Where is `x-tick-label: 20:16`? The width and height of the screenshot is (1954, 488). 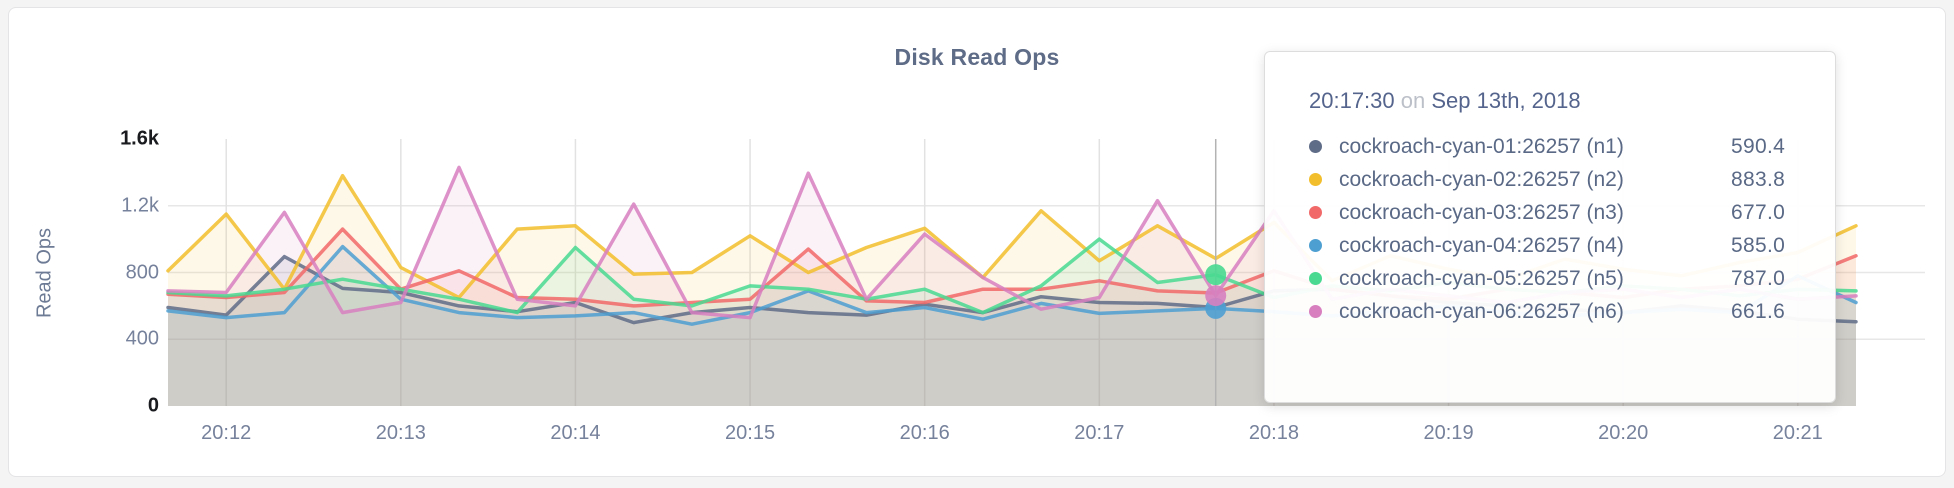
x-tick-label: 20:16 is located at coordinates (924, 433).